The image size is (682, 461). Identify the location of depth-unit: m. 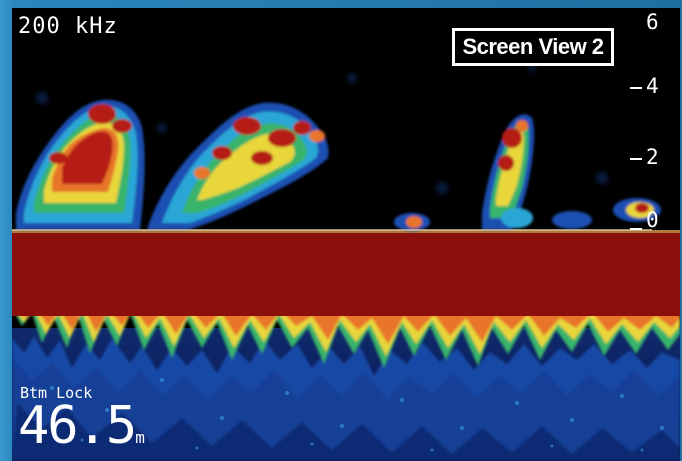
(140, 437).